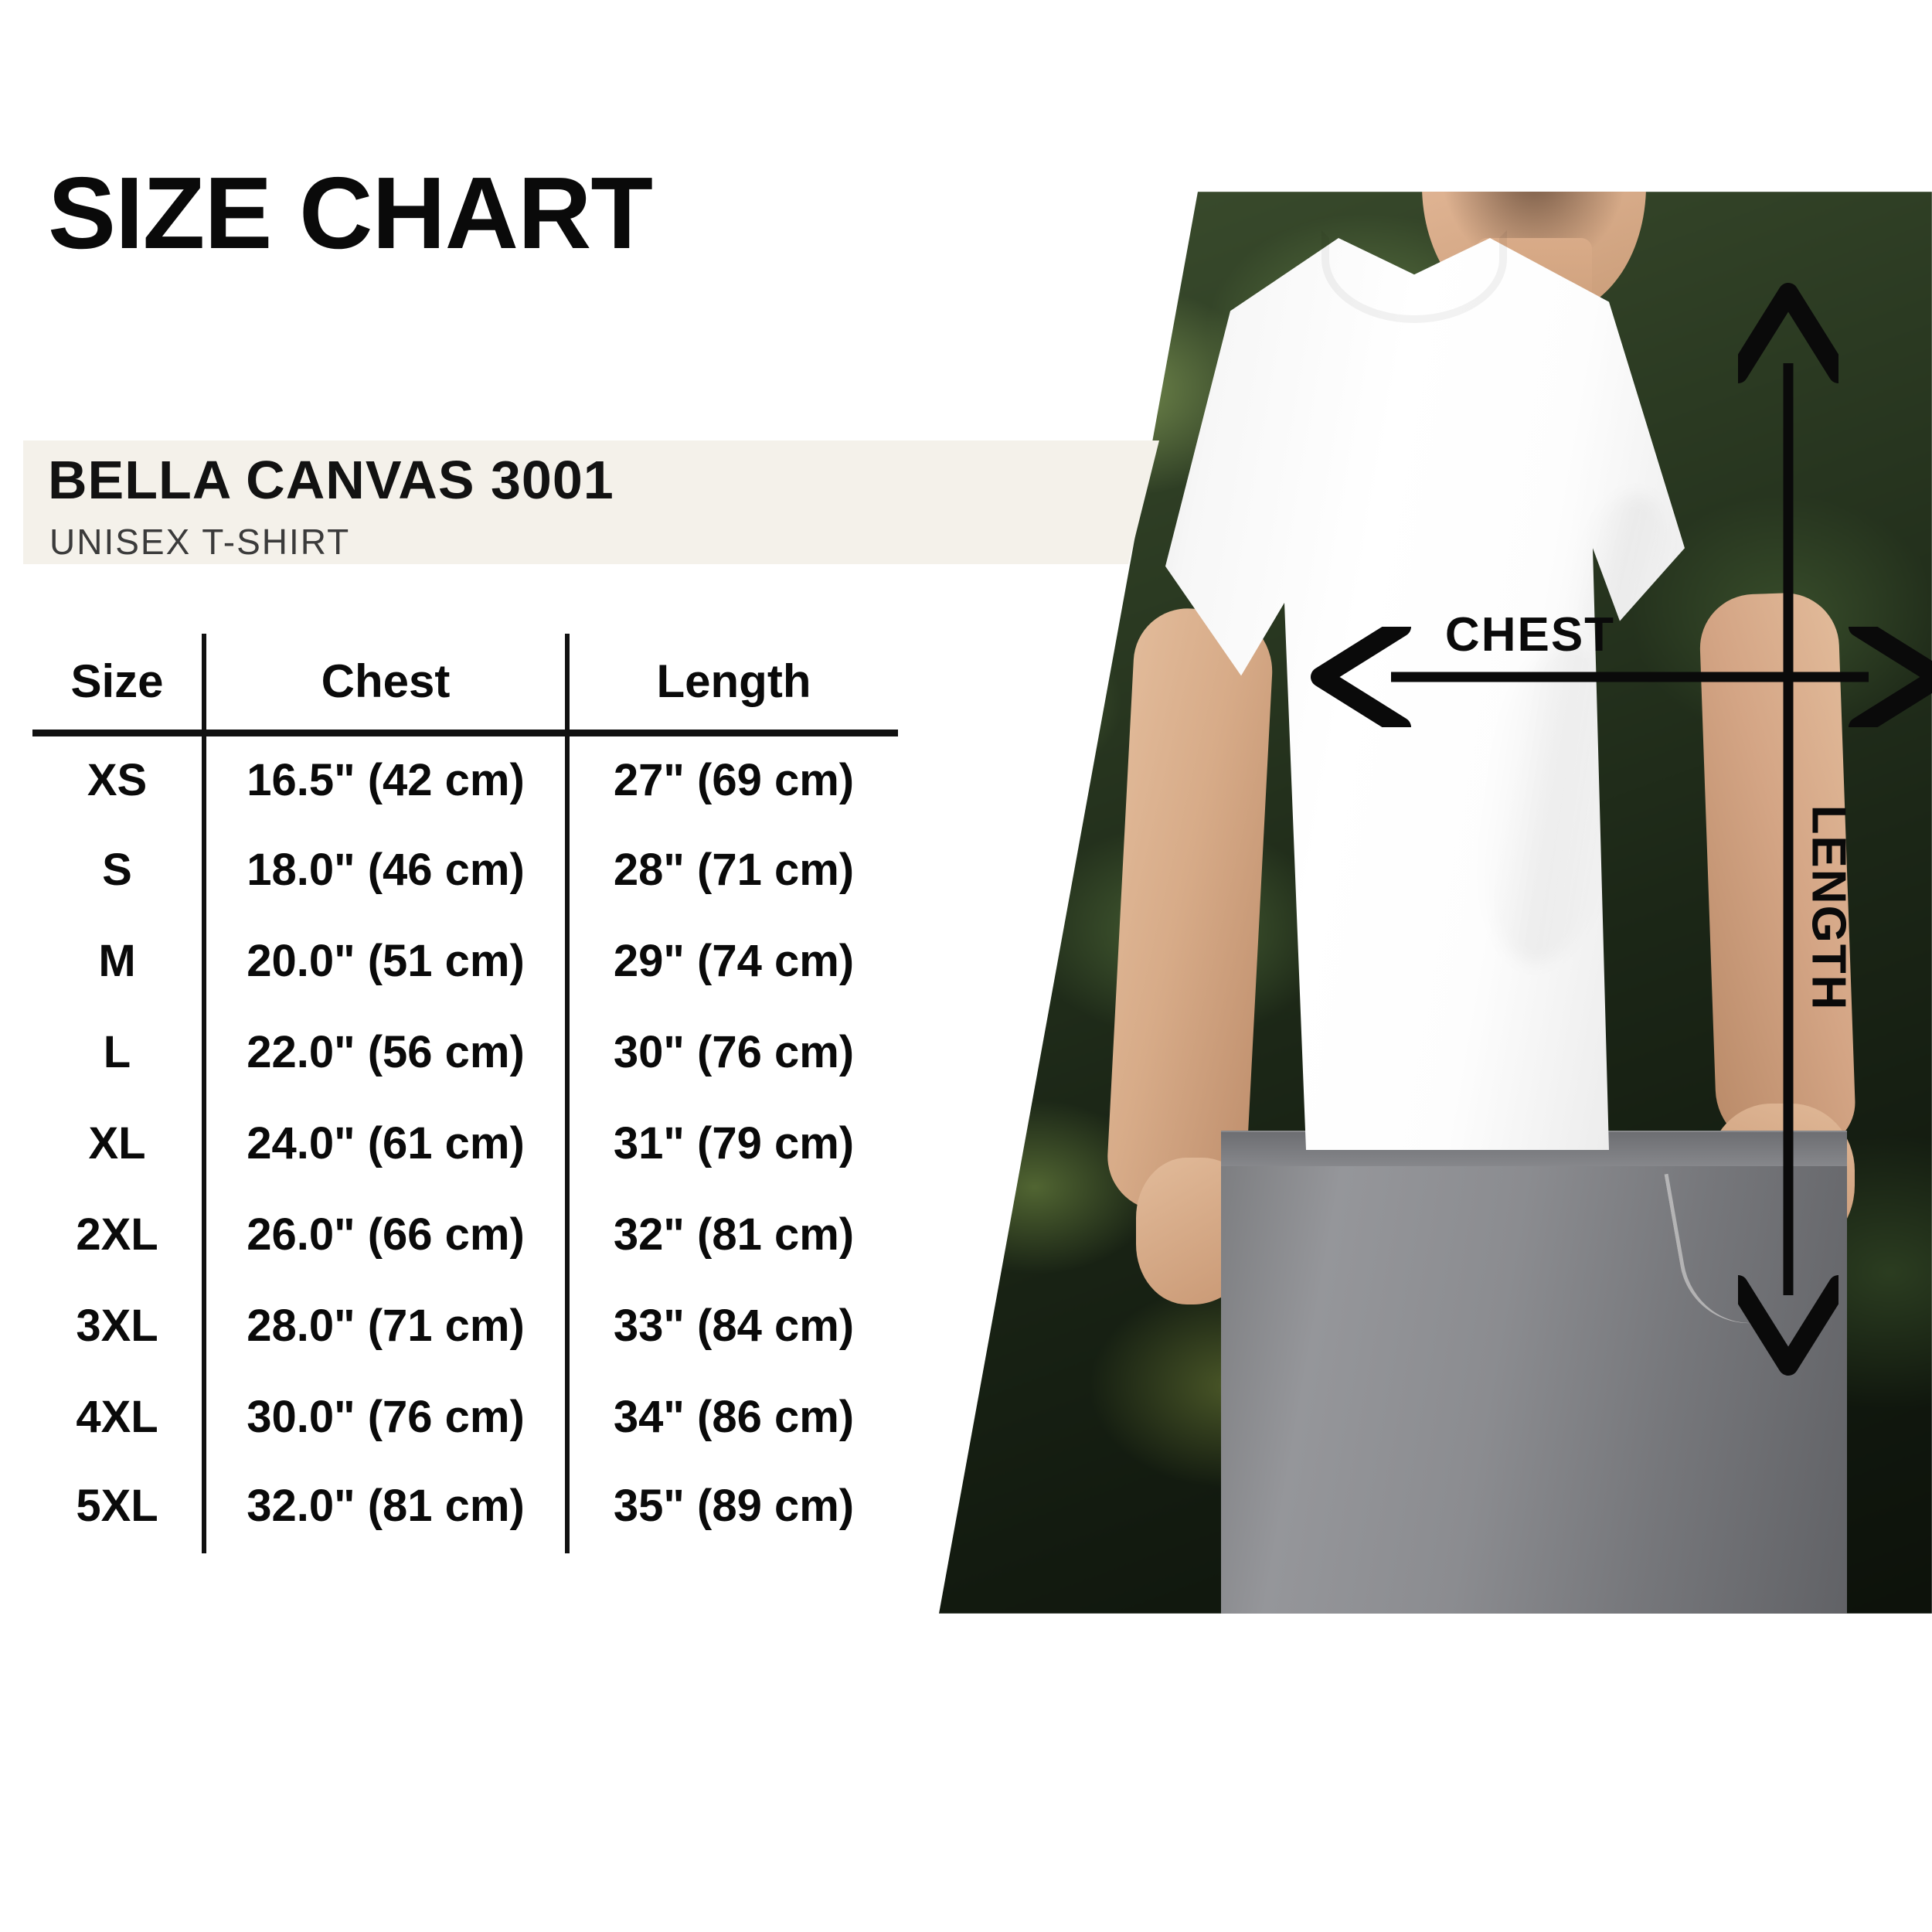  I want to click on size-table-head: Size Chest Length, so click(465, 684).